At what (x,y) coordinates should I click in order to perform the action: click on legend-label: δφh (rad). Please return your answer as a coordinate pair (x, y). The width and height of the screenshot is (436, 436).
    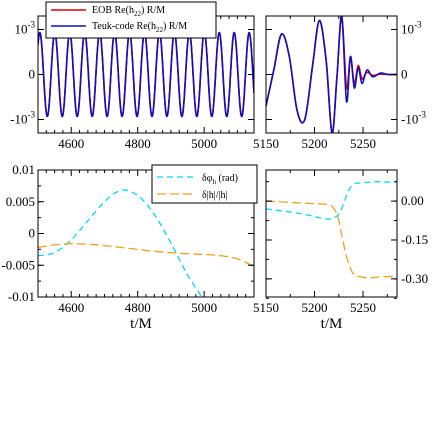
    Looking at the image, I should click on (220, 179).